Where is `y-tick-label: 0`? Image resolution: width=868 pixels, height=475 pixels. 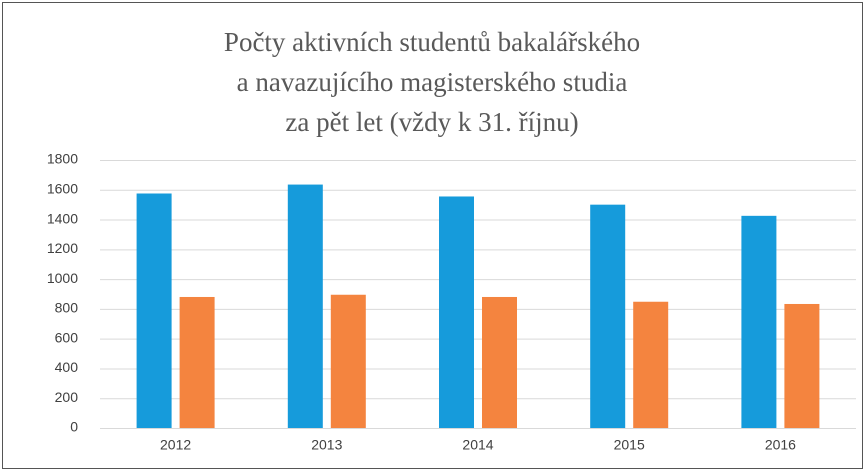 y-tick-label: 0 is located at coordinates (74, 427).